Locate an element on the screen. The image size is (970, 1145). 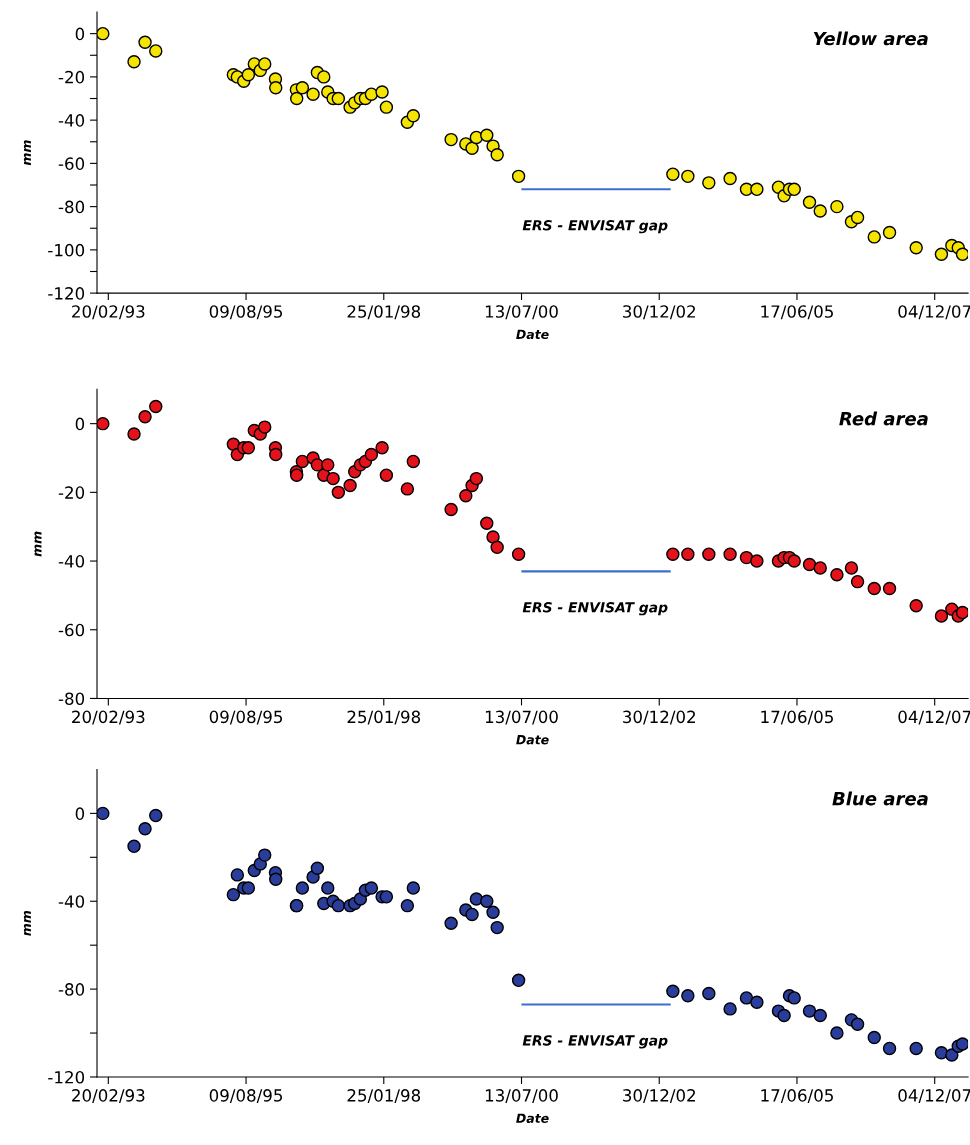
text: Blue area is located at coordinates (880, 798).